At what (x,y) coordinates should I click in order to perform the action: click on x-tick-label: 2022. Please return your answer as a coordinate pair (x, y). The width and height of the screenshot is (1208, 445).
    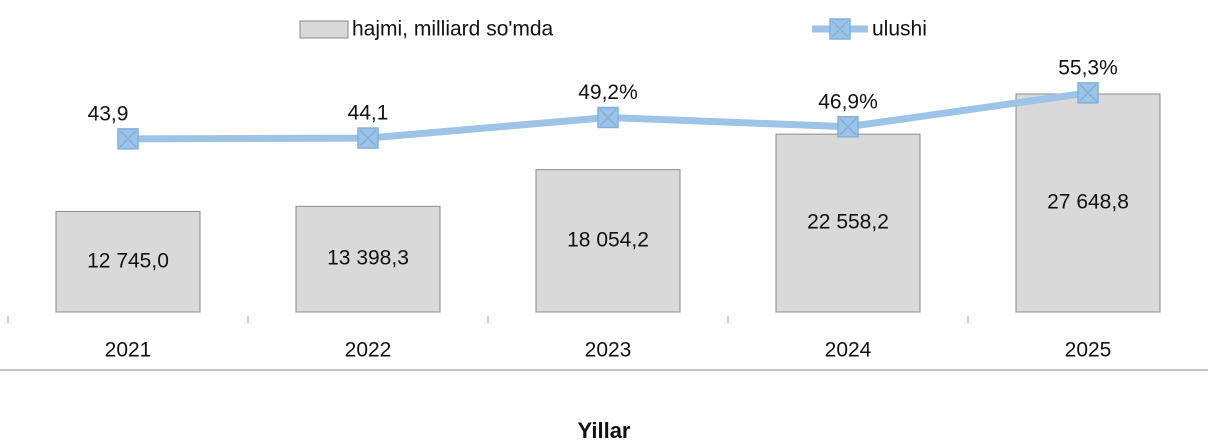
    Looking at the image, I should click on (368, 350).